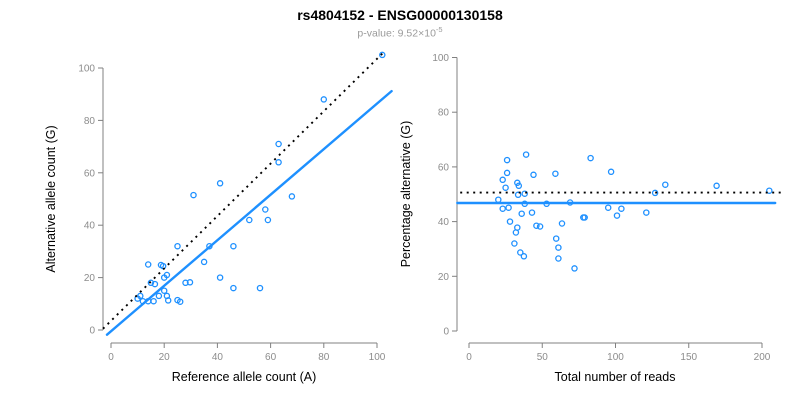 Image resolution: width=800 pixels, height=400 pixels. What do you see at coordinates (165, 357) in the screenshot?
I see `x-tick-label: 20` at bounding box center [165, 357].